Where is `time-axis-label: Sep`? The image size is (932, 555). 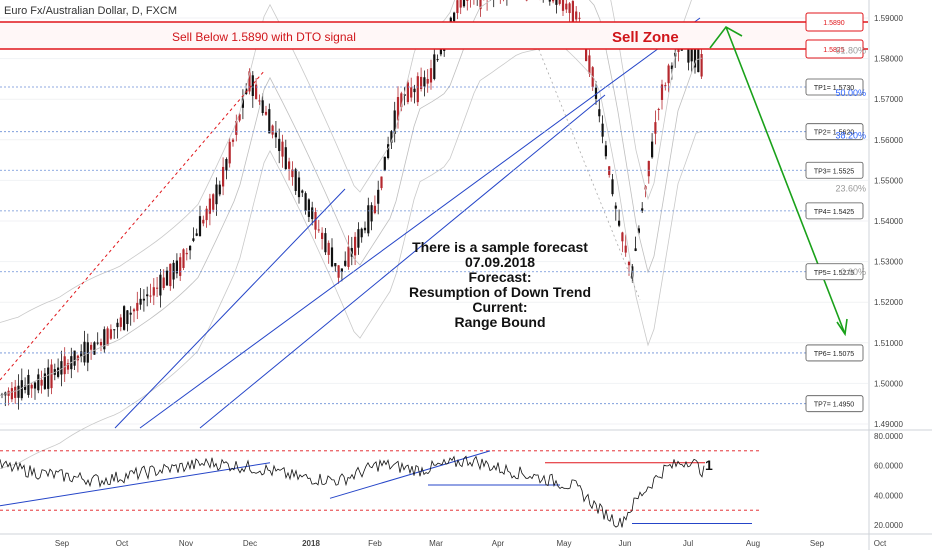
time-axis-label: Sep is located at coordinates (817, 543).